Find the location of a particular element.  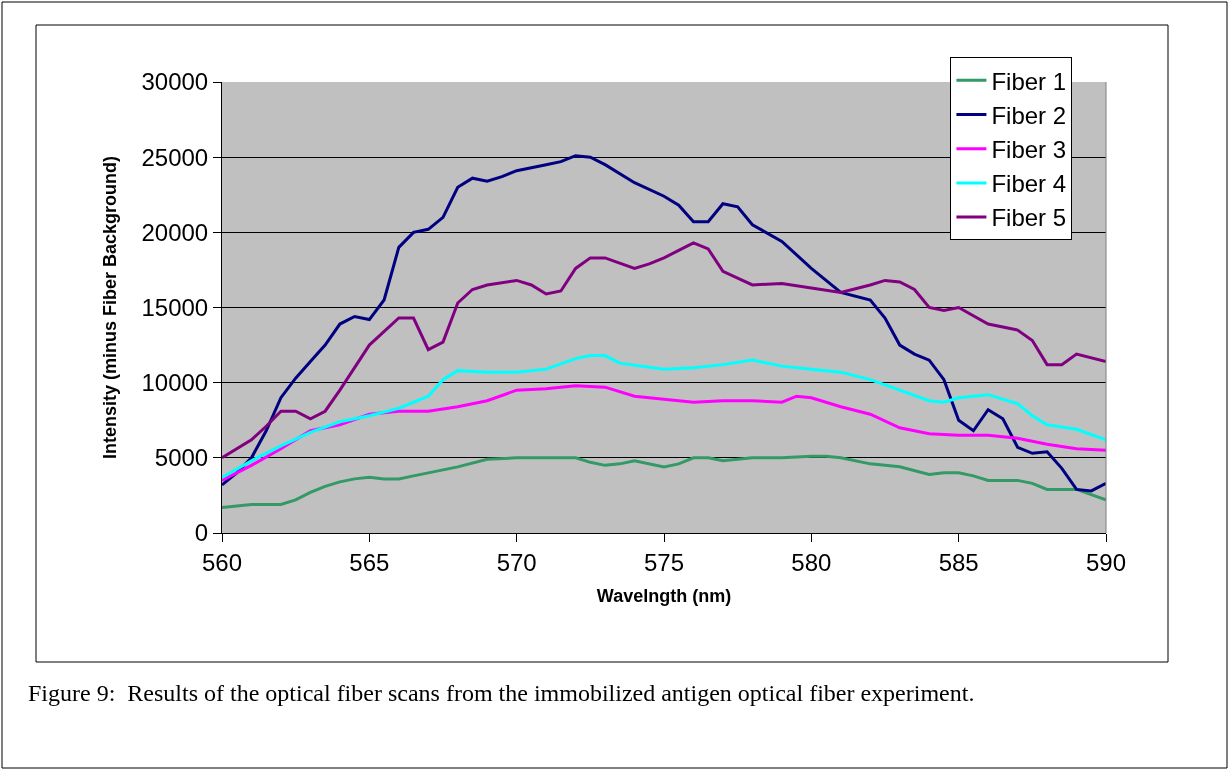

legend-label: Fiber 2 is located at coordinates (1029, 115).